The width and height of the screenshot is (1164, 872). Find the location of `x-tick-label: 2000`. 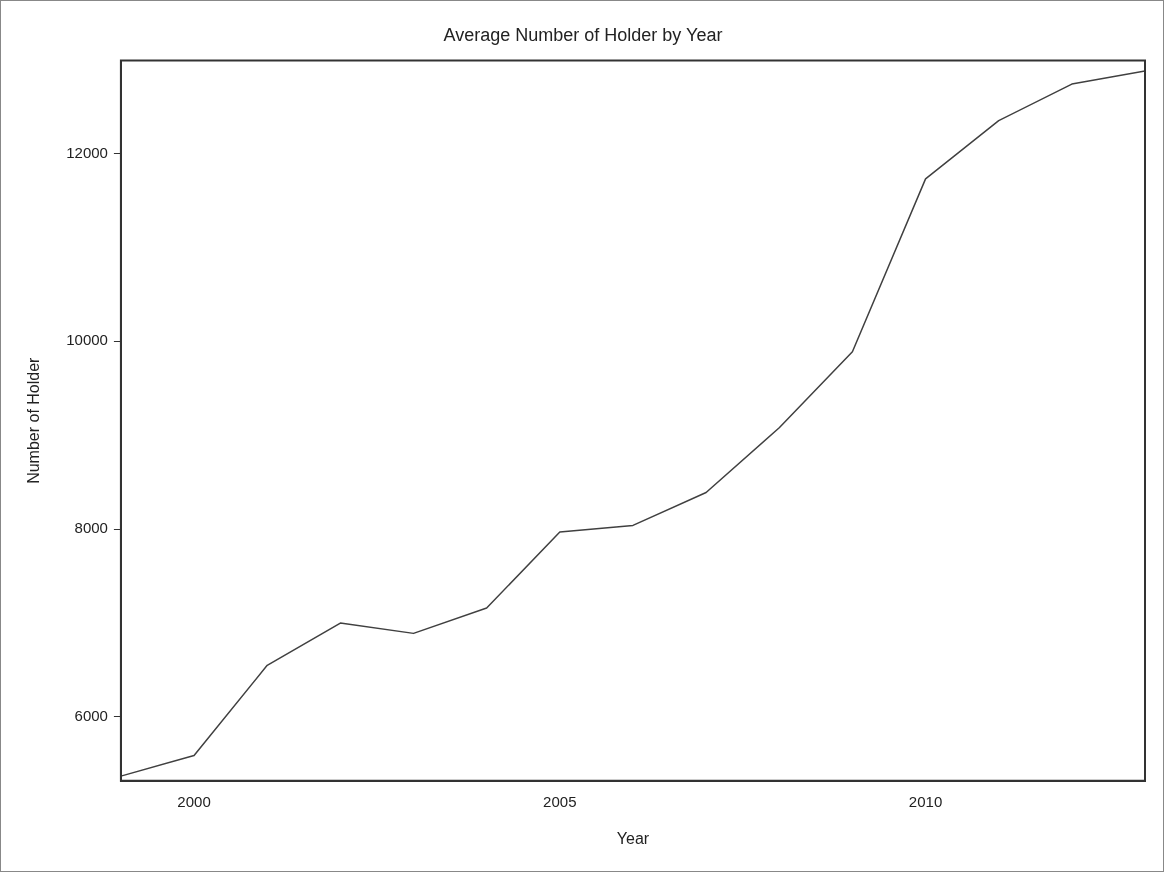

x-tick-label: 2000 is located at coordinates (194, 801).